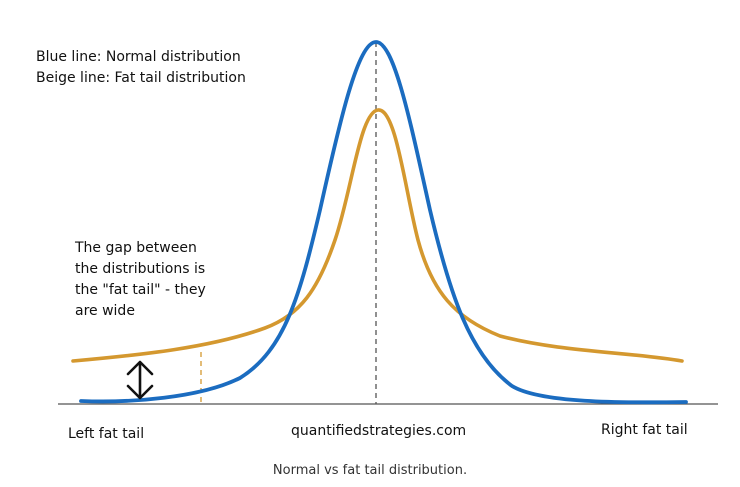  Describe the element at coordinates (379, 431) in the screenshot. I see `site-label: quantifiedstrategies.com` at that location.